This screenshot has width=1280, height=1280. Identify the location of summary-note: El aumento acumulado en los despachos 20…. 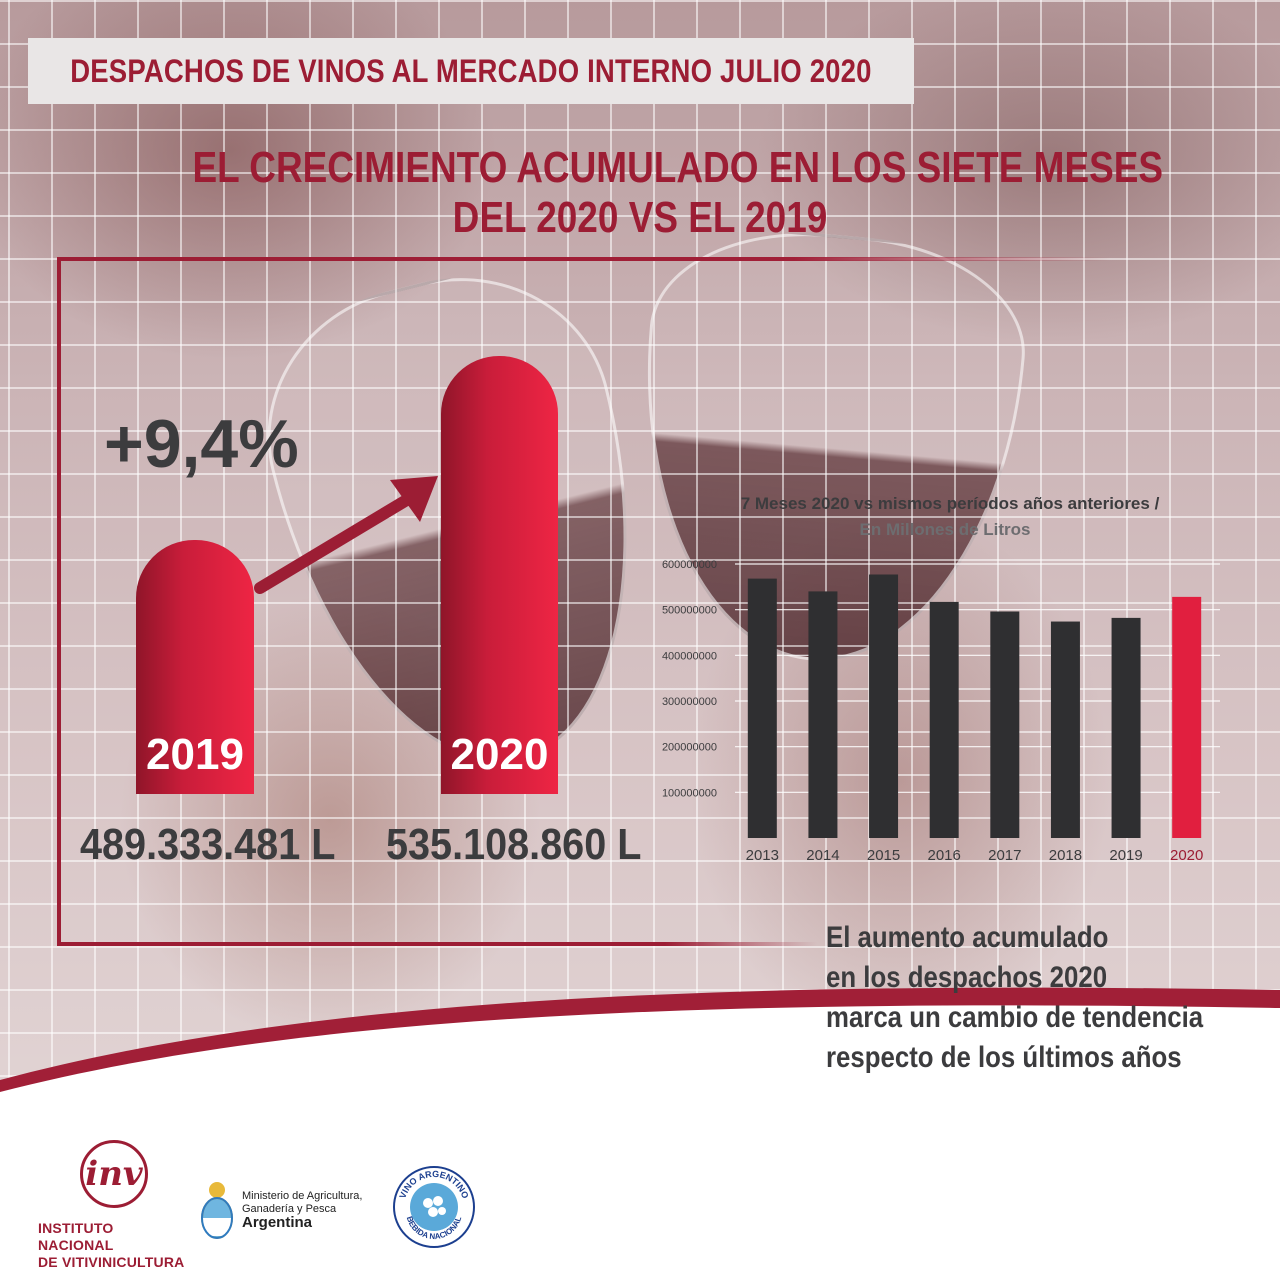
(1036, 998).